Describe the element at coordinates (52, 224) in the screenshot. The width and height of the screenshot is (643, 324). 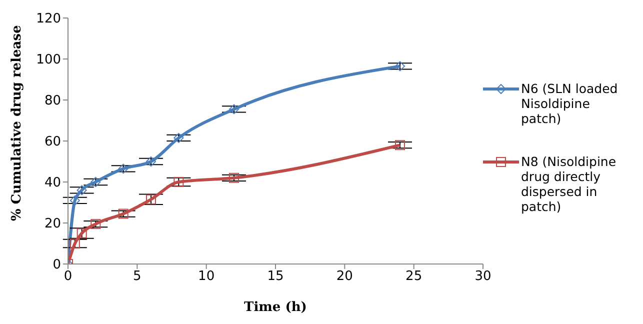
I see `y-tick-label: 20` at that location.